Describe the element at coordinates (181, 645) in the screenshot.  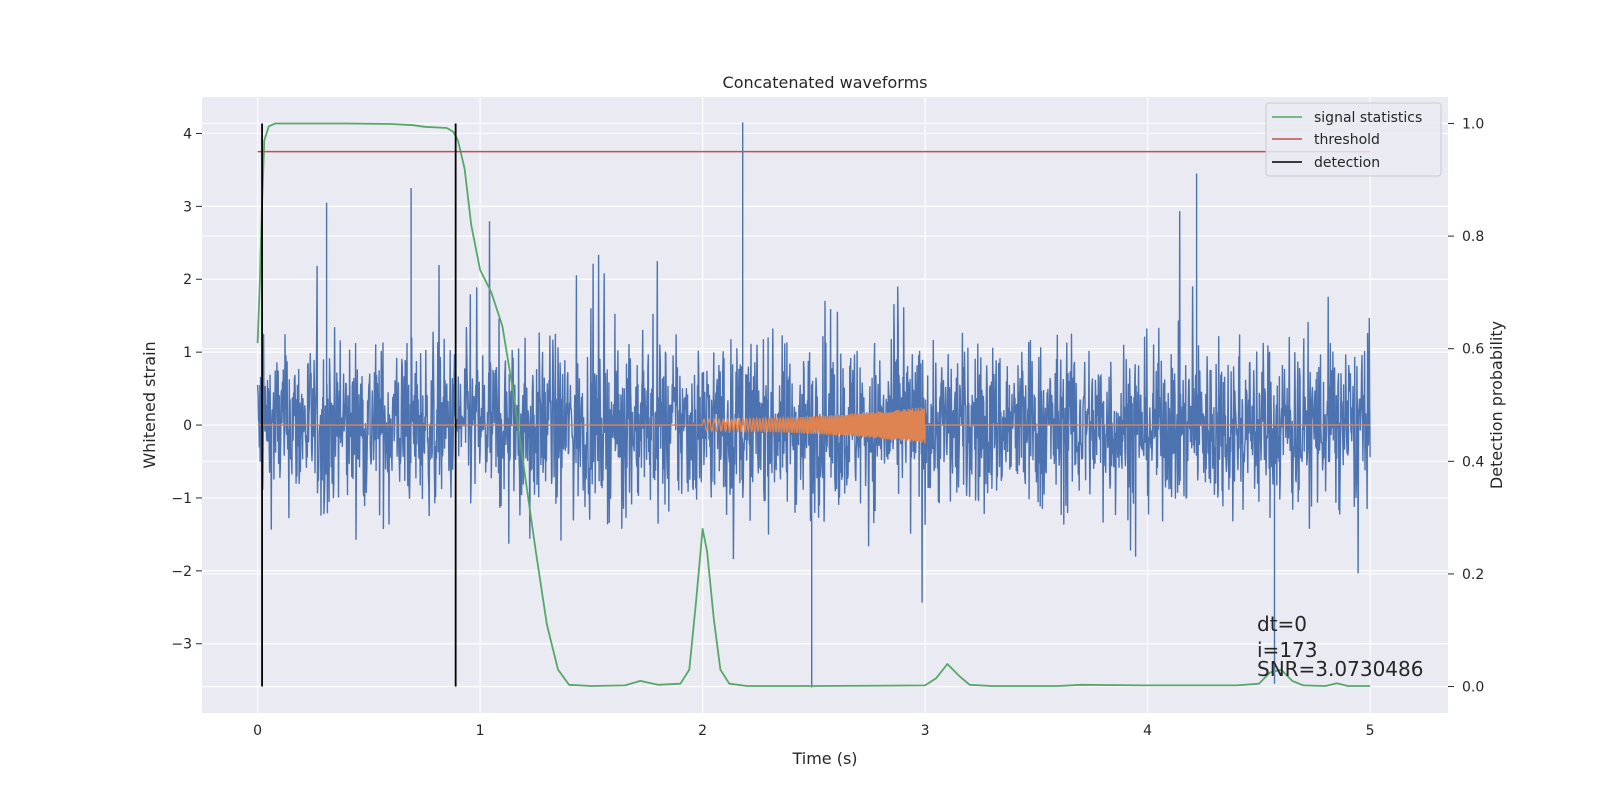
I see `y-tick-label: −3` at that location.